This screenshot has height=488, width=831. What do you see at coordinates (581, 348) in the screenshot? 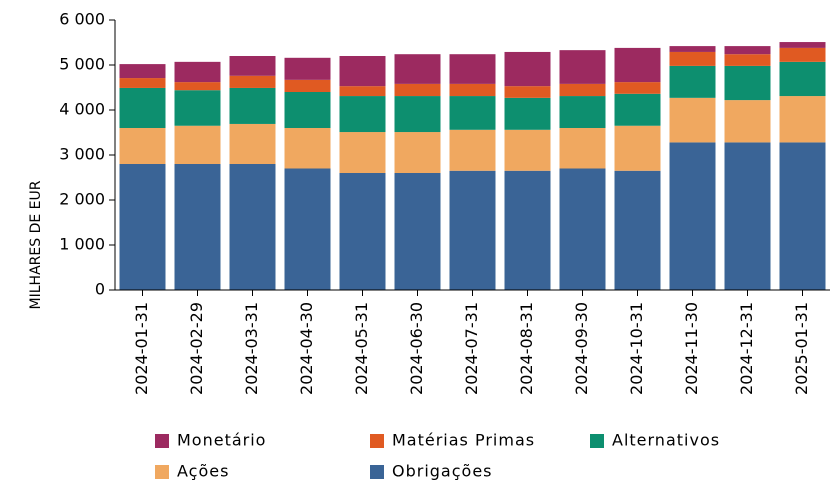
I see `x-tick-label: 2024-09-30` at bounding box center [581, 348].